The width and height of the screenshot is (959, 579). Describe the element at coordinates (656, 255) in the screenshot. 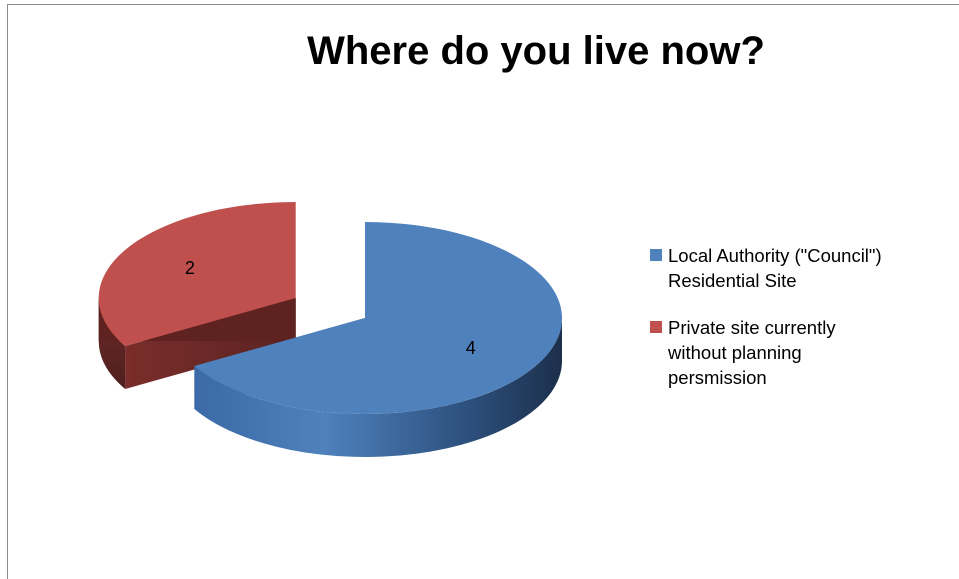

I see `legend-swatch-council` at that location.